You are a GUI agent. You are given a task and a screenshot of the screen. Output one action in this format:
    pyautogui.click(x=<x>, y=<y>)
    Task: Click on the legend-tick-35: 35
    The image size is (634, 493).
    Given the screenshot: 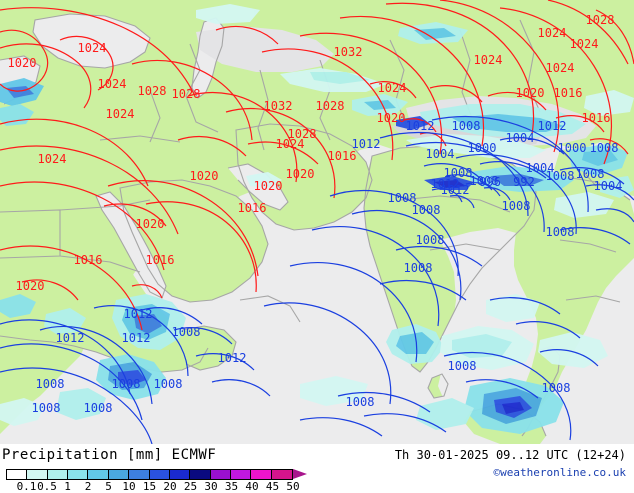 What is the action you would take?
    pyautogui.click(x=231, y=486)
    